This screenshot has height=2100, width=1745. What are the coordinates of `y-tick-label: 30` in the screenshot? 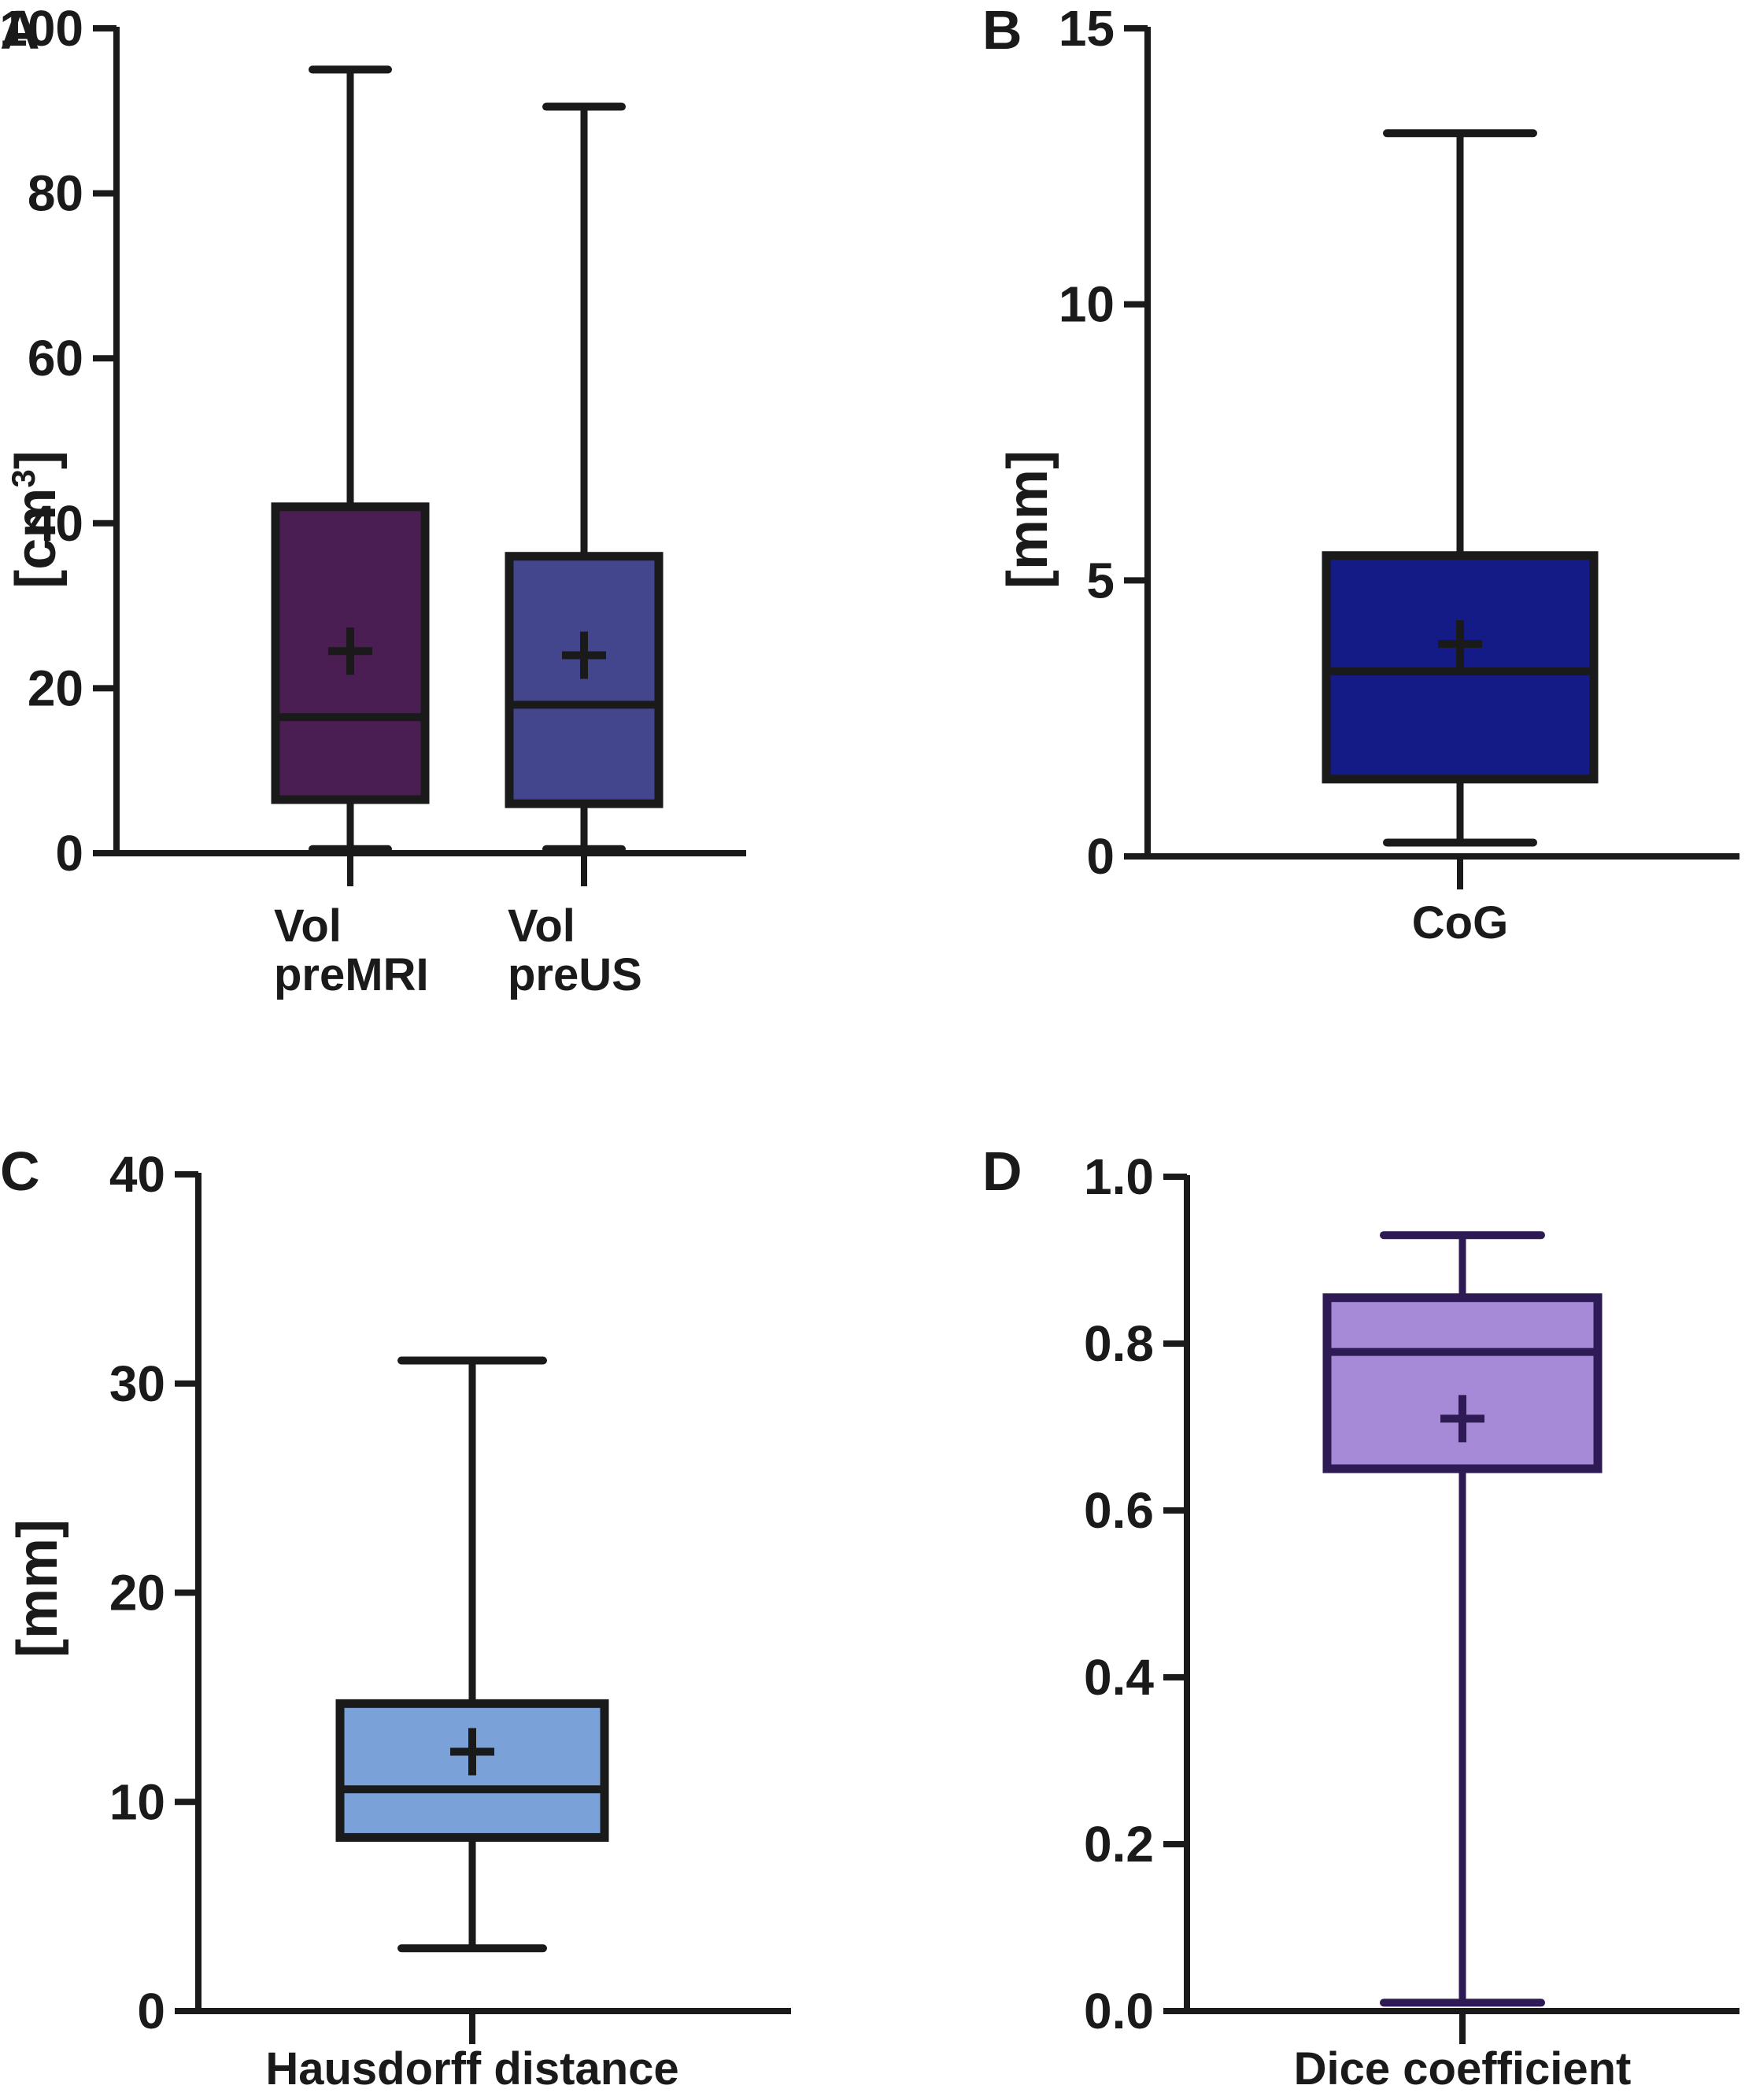 It's located at (137, 1383).